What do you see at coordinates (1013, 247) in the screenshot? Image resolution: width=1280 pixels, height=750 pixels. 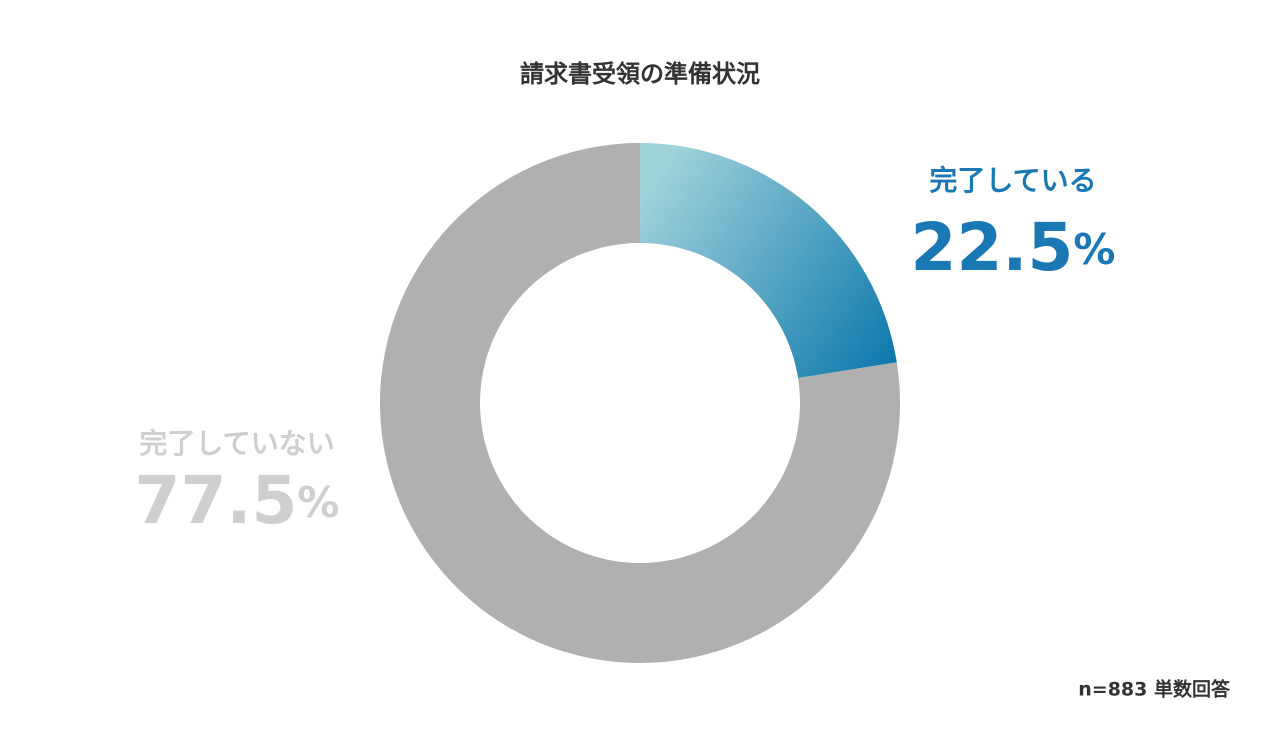 I see `value-label: 22.5%` at bounding box center [1013, 247].